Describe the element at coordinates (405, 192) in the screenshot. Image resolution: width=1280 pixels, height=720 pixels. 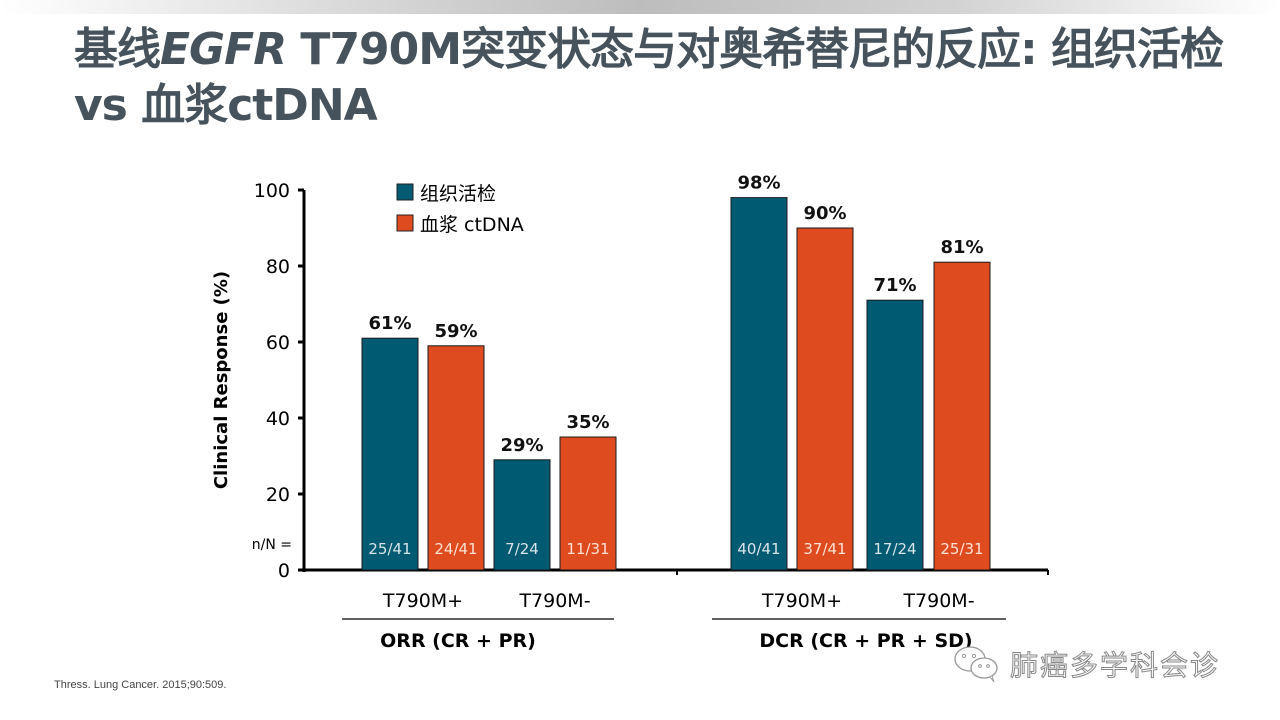
I see `legend-swatch-tissue` at that location.